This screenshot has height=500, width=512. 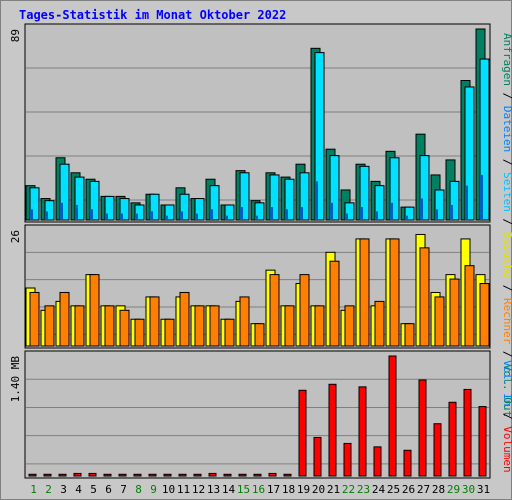 What do you see at coordinates (153, 15) in the screenshot?
I see `chart-title: Tages-Statistik im Monat Oktober 2022` at bounding box center [153, 15].